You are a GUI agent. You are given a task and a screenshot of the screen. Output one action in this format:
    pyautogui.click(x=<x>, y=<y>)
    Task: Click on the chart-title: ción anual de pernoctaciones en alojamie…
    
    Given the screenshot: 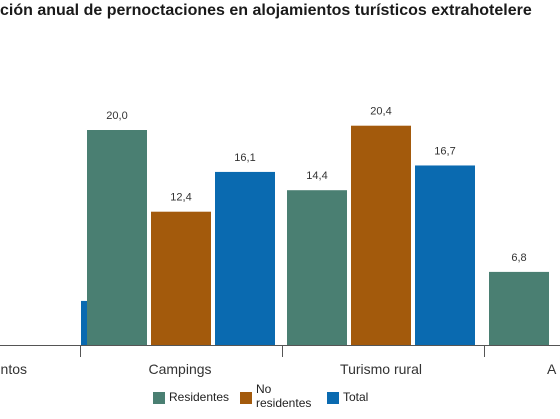 What is the action you would take?
    pyautogui.click(x=266, y=10)
    